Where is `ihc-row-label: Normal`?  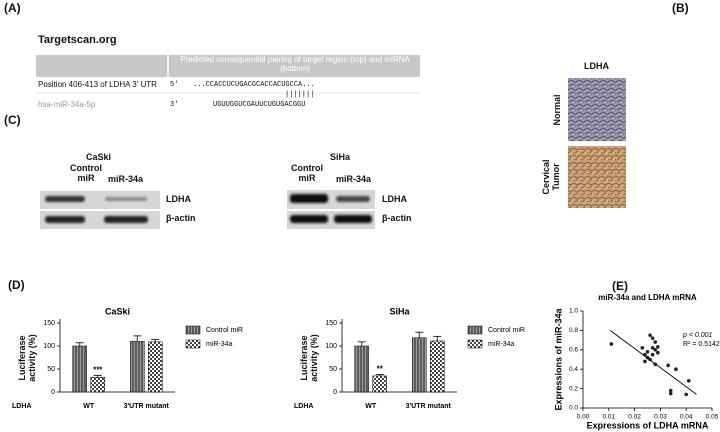
ihc-row-label: Normal is located at coordinates (557, 110).